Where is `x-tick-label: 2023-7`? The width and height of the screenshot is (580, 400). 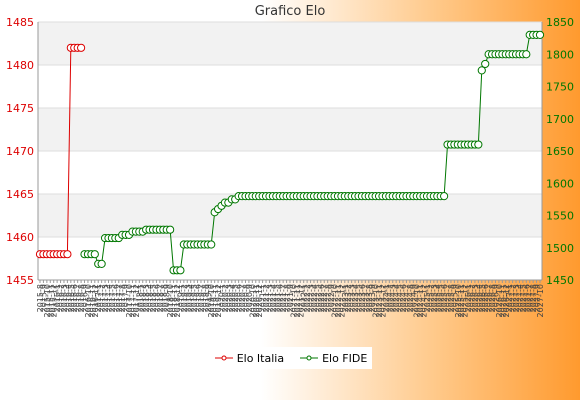 x-tick-label: 2023-7 is located at coordinates (365, 298).